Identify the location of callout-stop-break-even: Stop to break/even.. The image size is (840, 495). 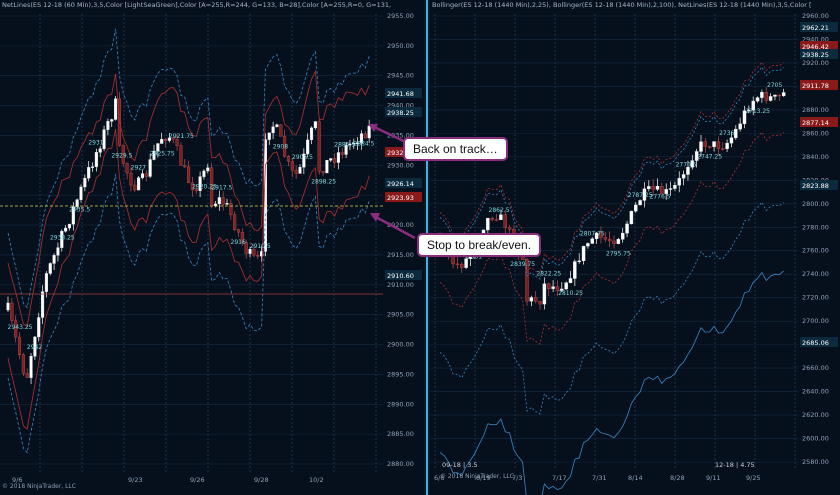
(479, 245).